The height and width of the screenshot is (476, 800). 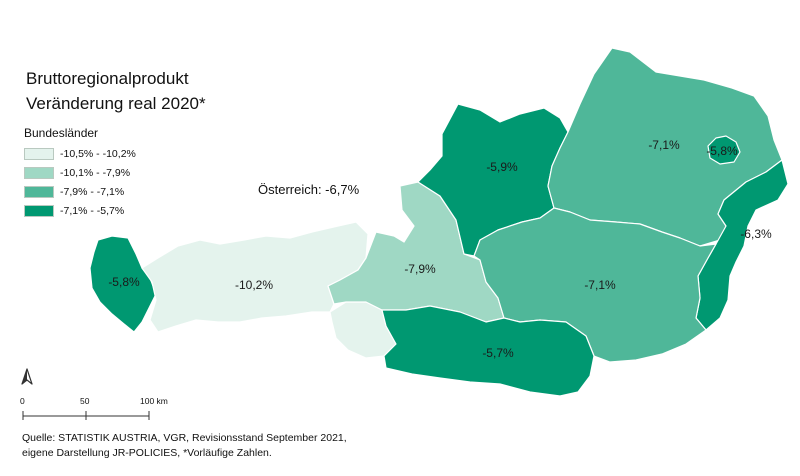 I want to click on scale-bar: 0 50 100 km, so click(x=100, y=411).